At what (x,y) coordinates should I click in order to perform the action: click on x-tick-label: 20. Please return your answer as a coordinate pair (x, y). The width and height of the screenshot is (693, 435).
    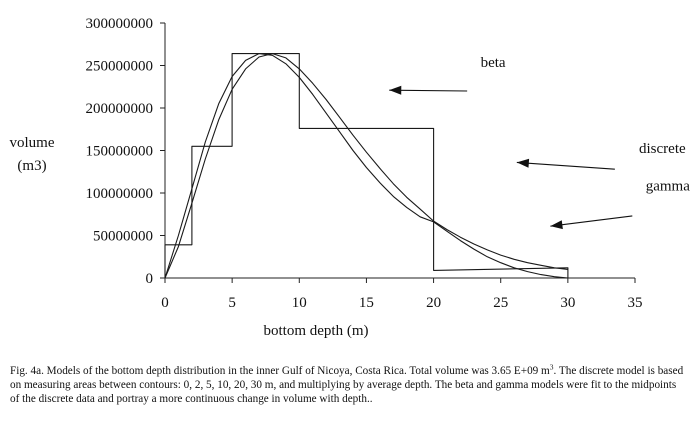
    Looking at the image, I should click on (433, 303).